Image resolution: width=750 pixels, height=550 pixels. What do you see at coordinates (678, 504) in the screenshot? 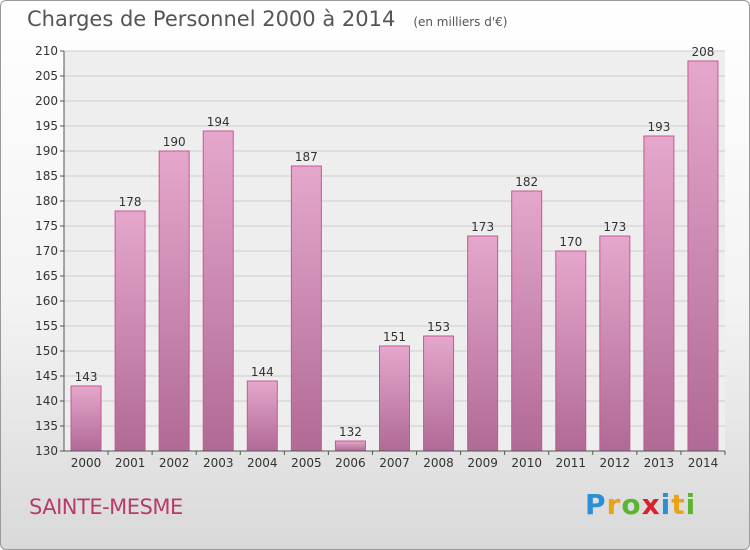
I see `logo-letter: t` at bounding box center [678, 504].